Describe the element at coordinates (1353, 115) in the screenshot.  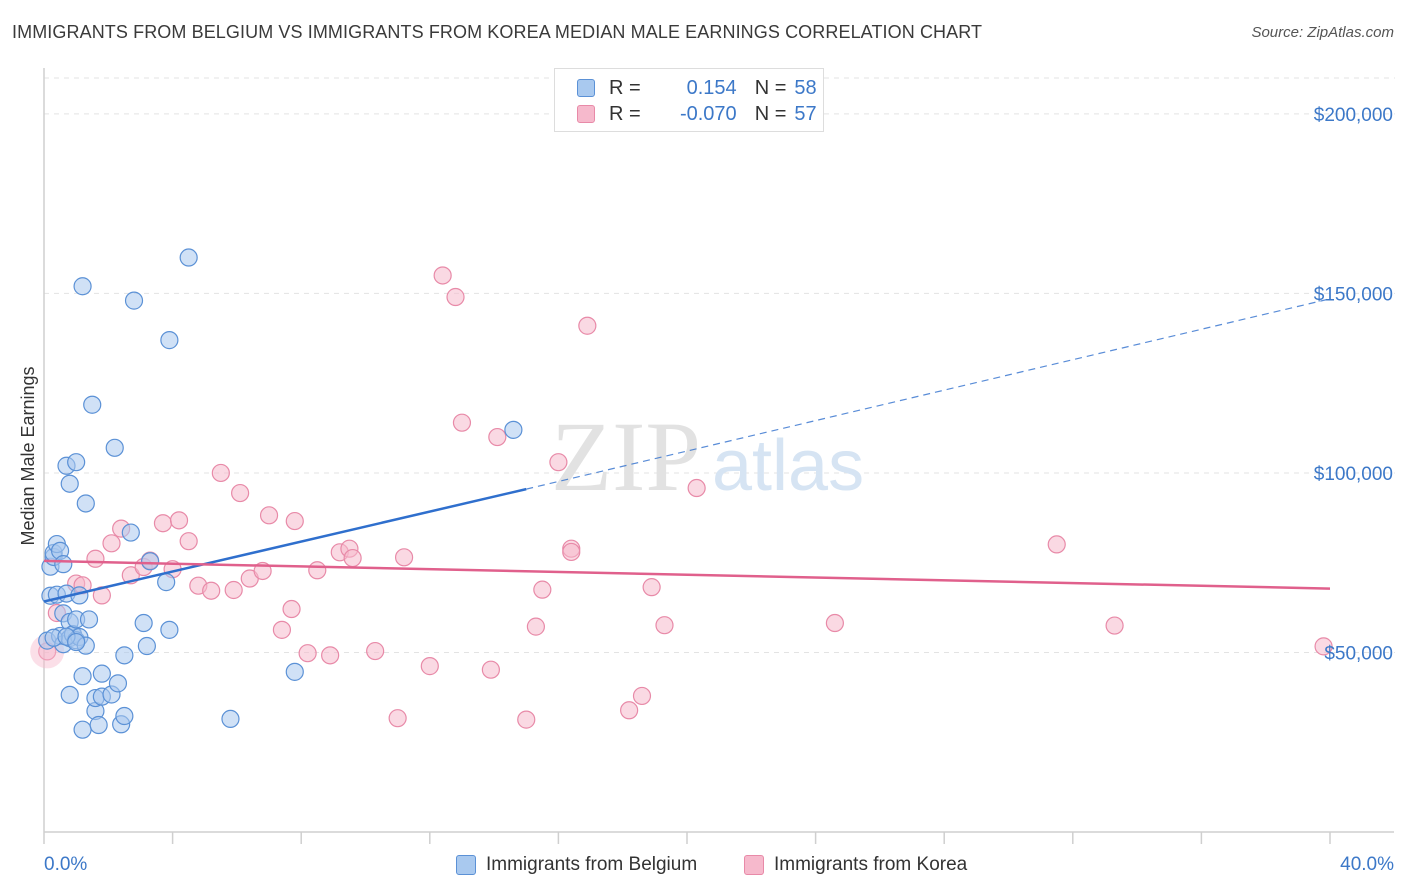
I see `y-tick-label: $200,000` at that location.